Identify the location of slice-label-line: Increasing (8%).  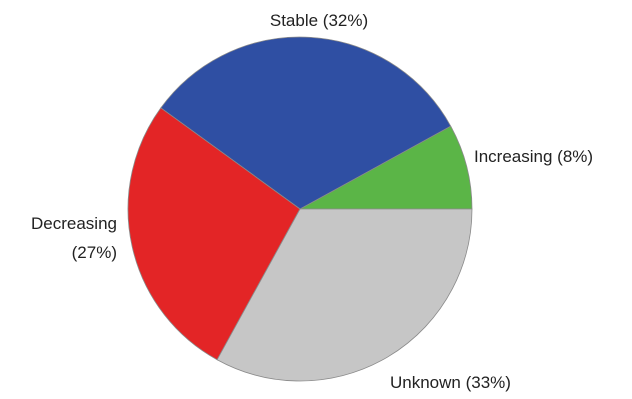
(533, 156).